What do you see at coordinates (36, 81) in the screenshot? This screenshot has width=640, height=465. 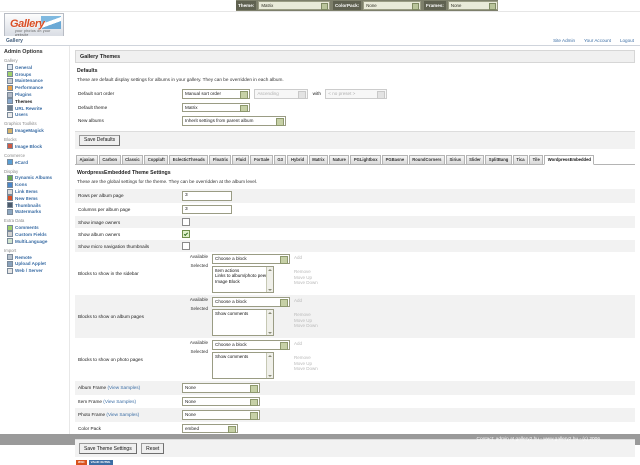 I see `sidebar-item-maintenance: Maintenance` at bounding box center [36, 81].